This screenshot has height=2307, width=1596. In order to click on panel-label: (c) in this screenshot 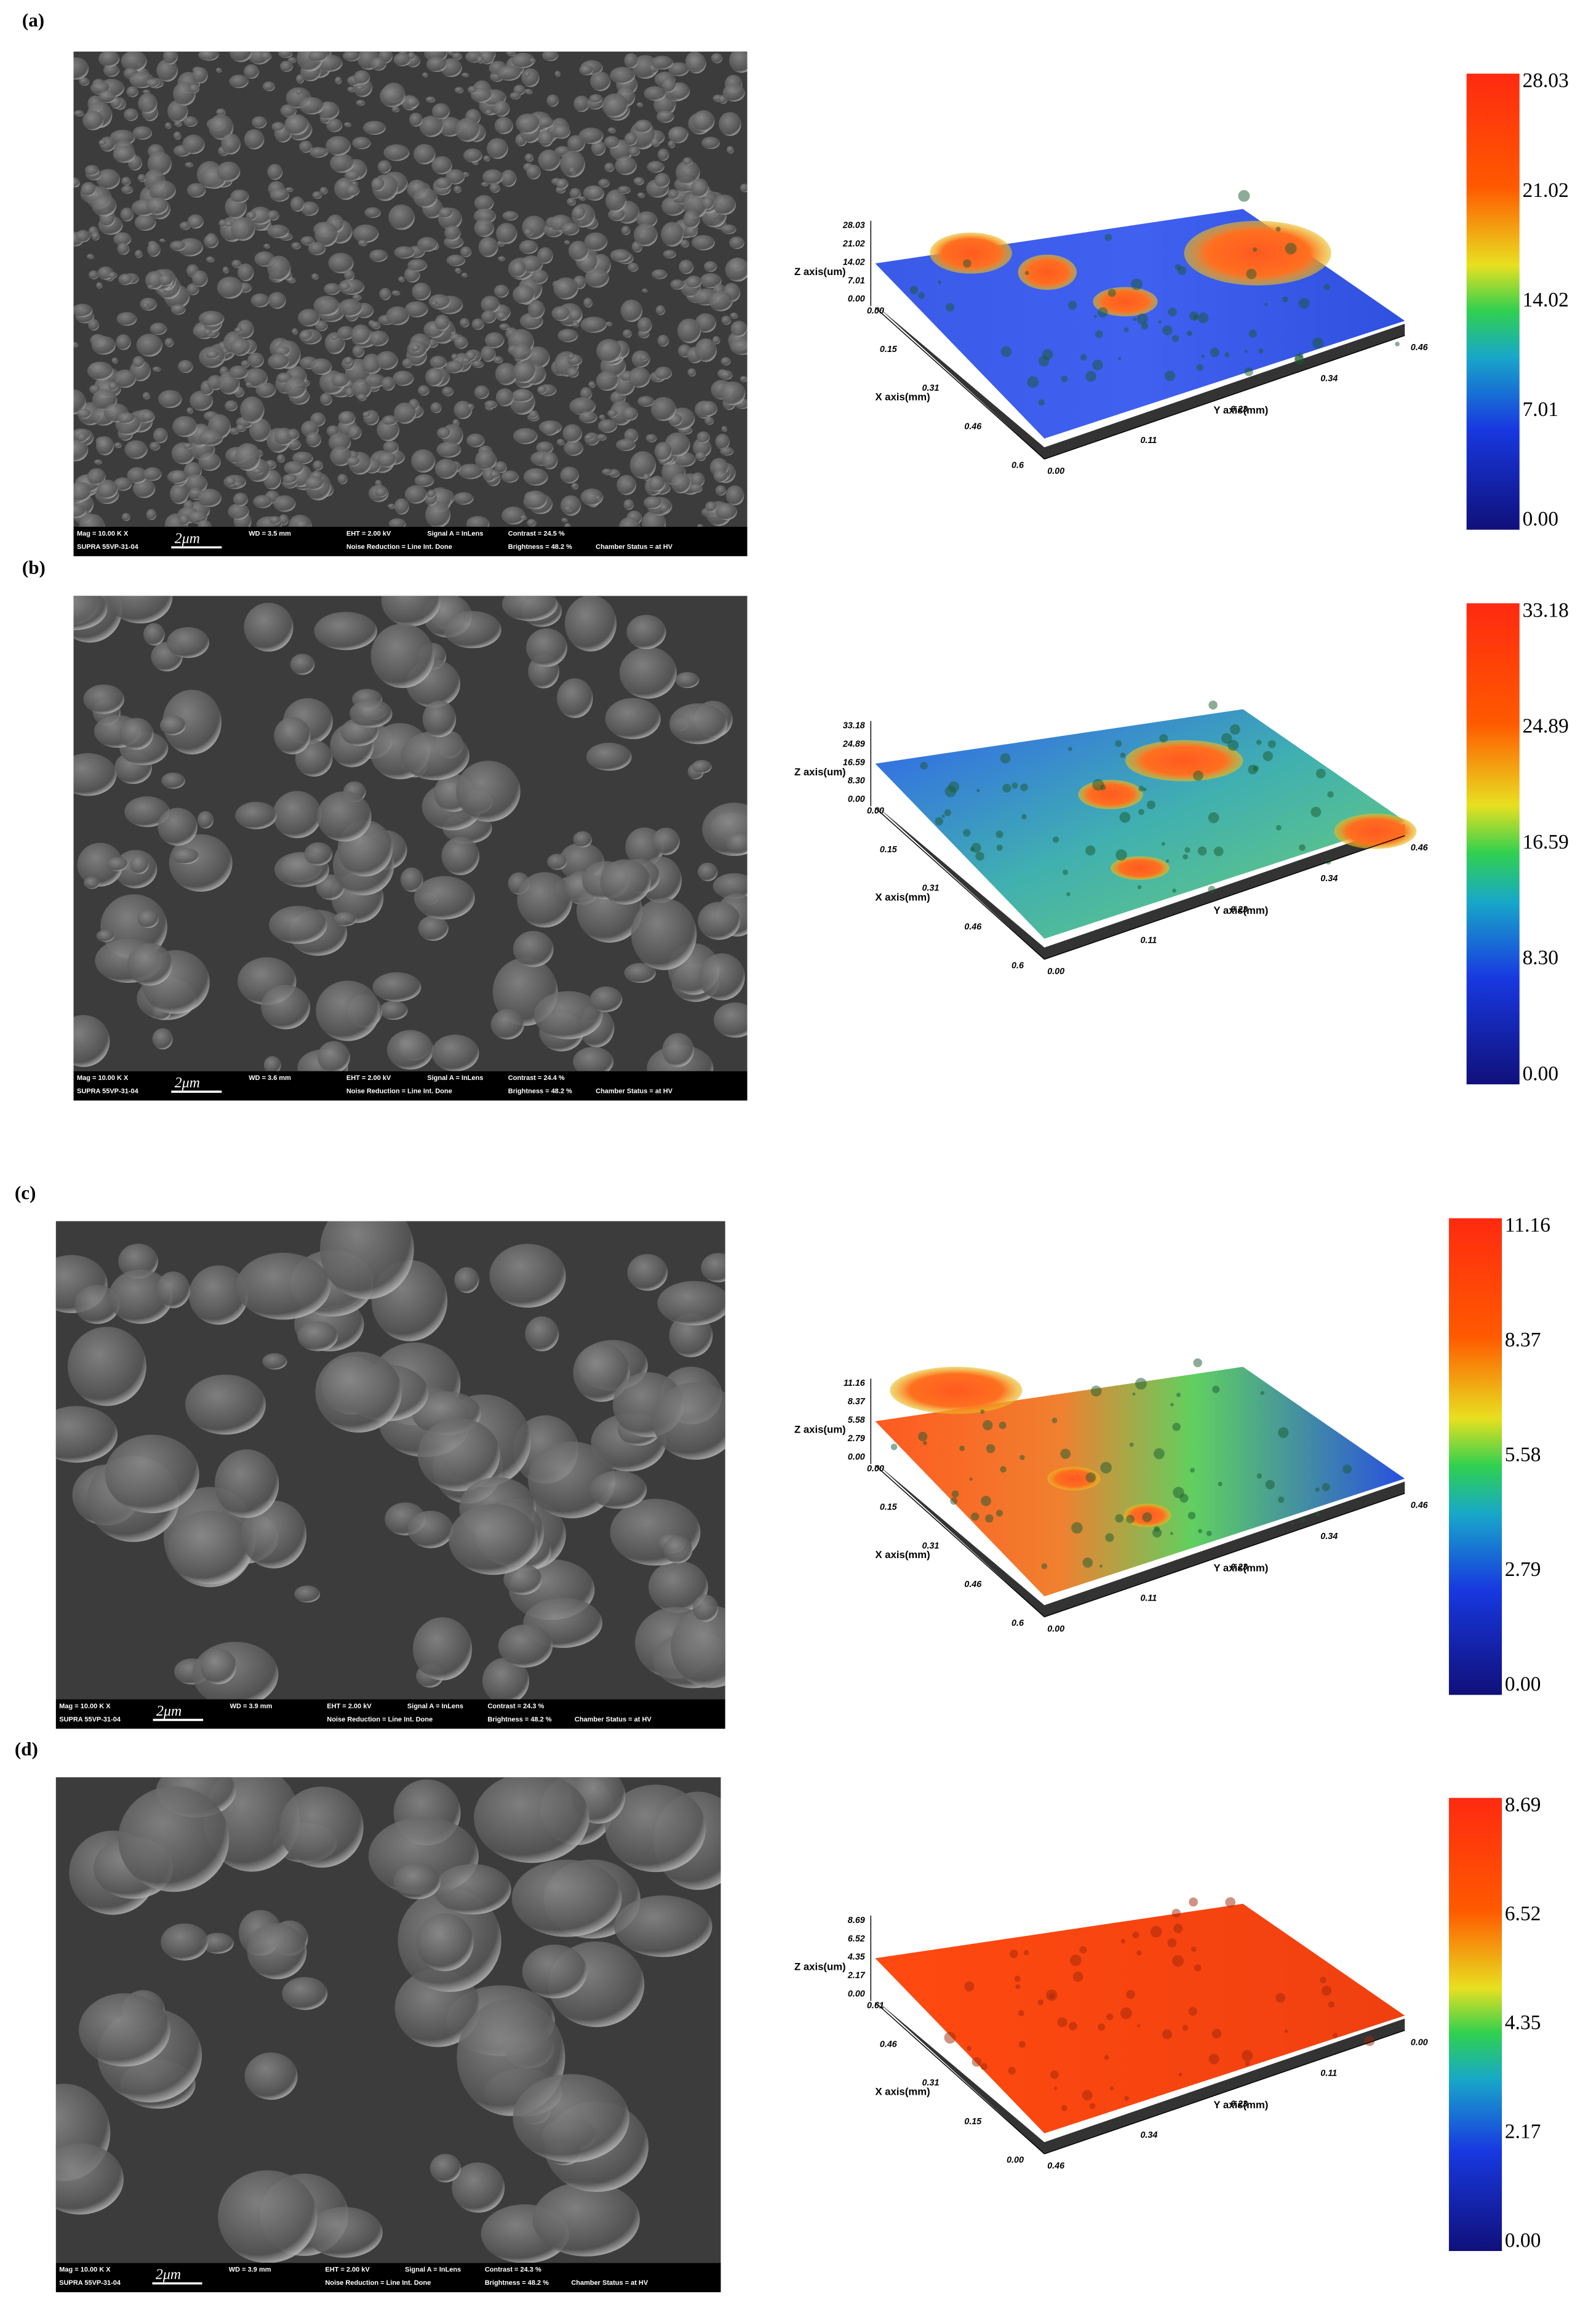, I will do `click(25, 1193)`.